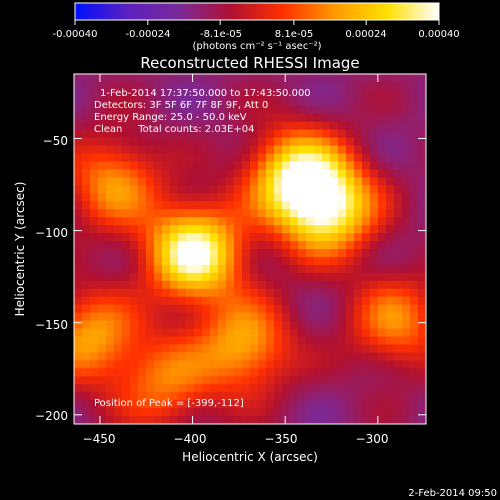 The image size is (500, 500). I want to click on info-line-detectors: Detectors: 3F 5F 6F 7F 8F 9F, Att 0, so click(181, 105).